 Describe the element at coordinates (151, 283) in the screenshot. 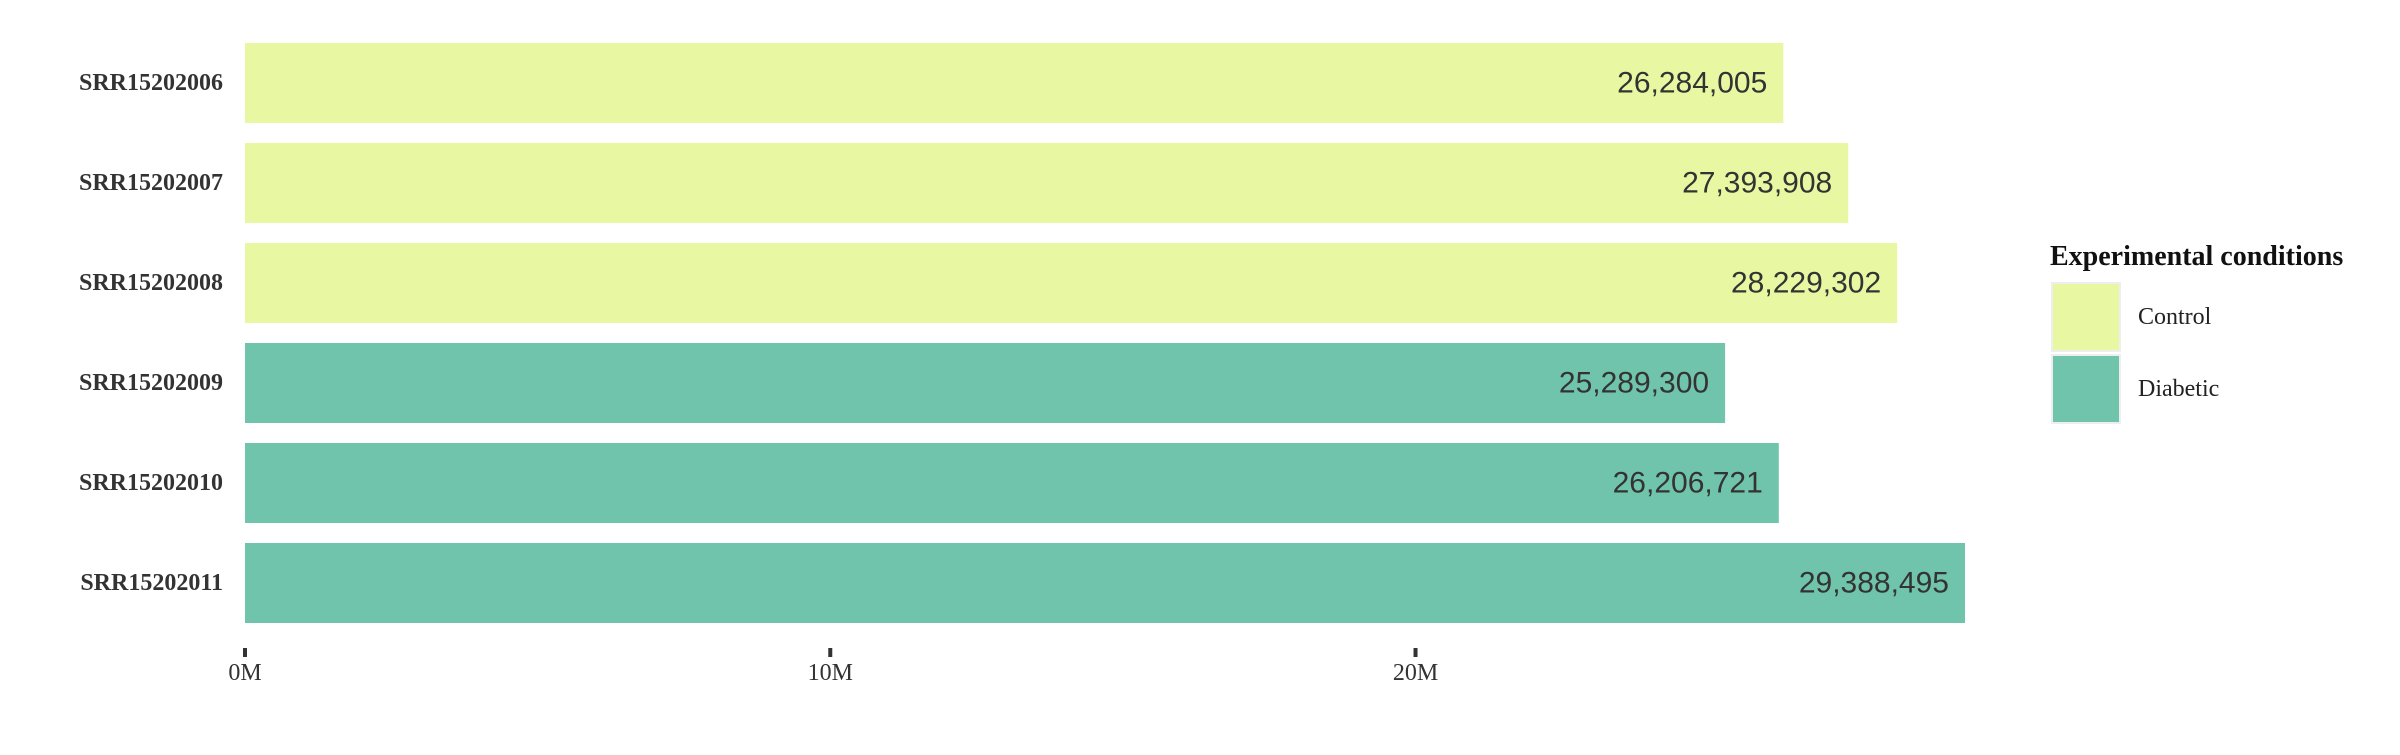

I see `category-label: SRR15202008` at that location.